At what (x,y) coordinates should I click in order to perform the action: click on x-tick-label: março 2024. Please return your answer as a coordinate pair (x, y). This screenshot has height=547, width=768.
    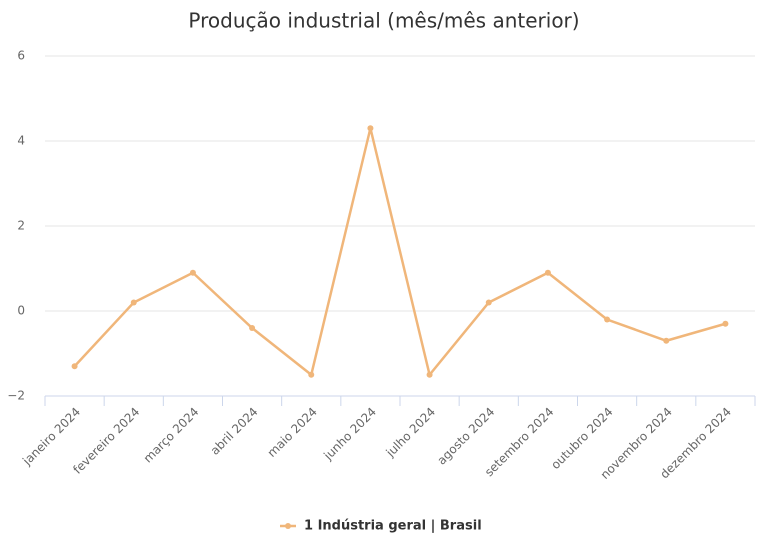
    Looking at the image, I should click on (171, 435).